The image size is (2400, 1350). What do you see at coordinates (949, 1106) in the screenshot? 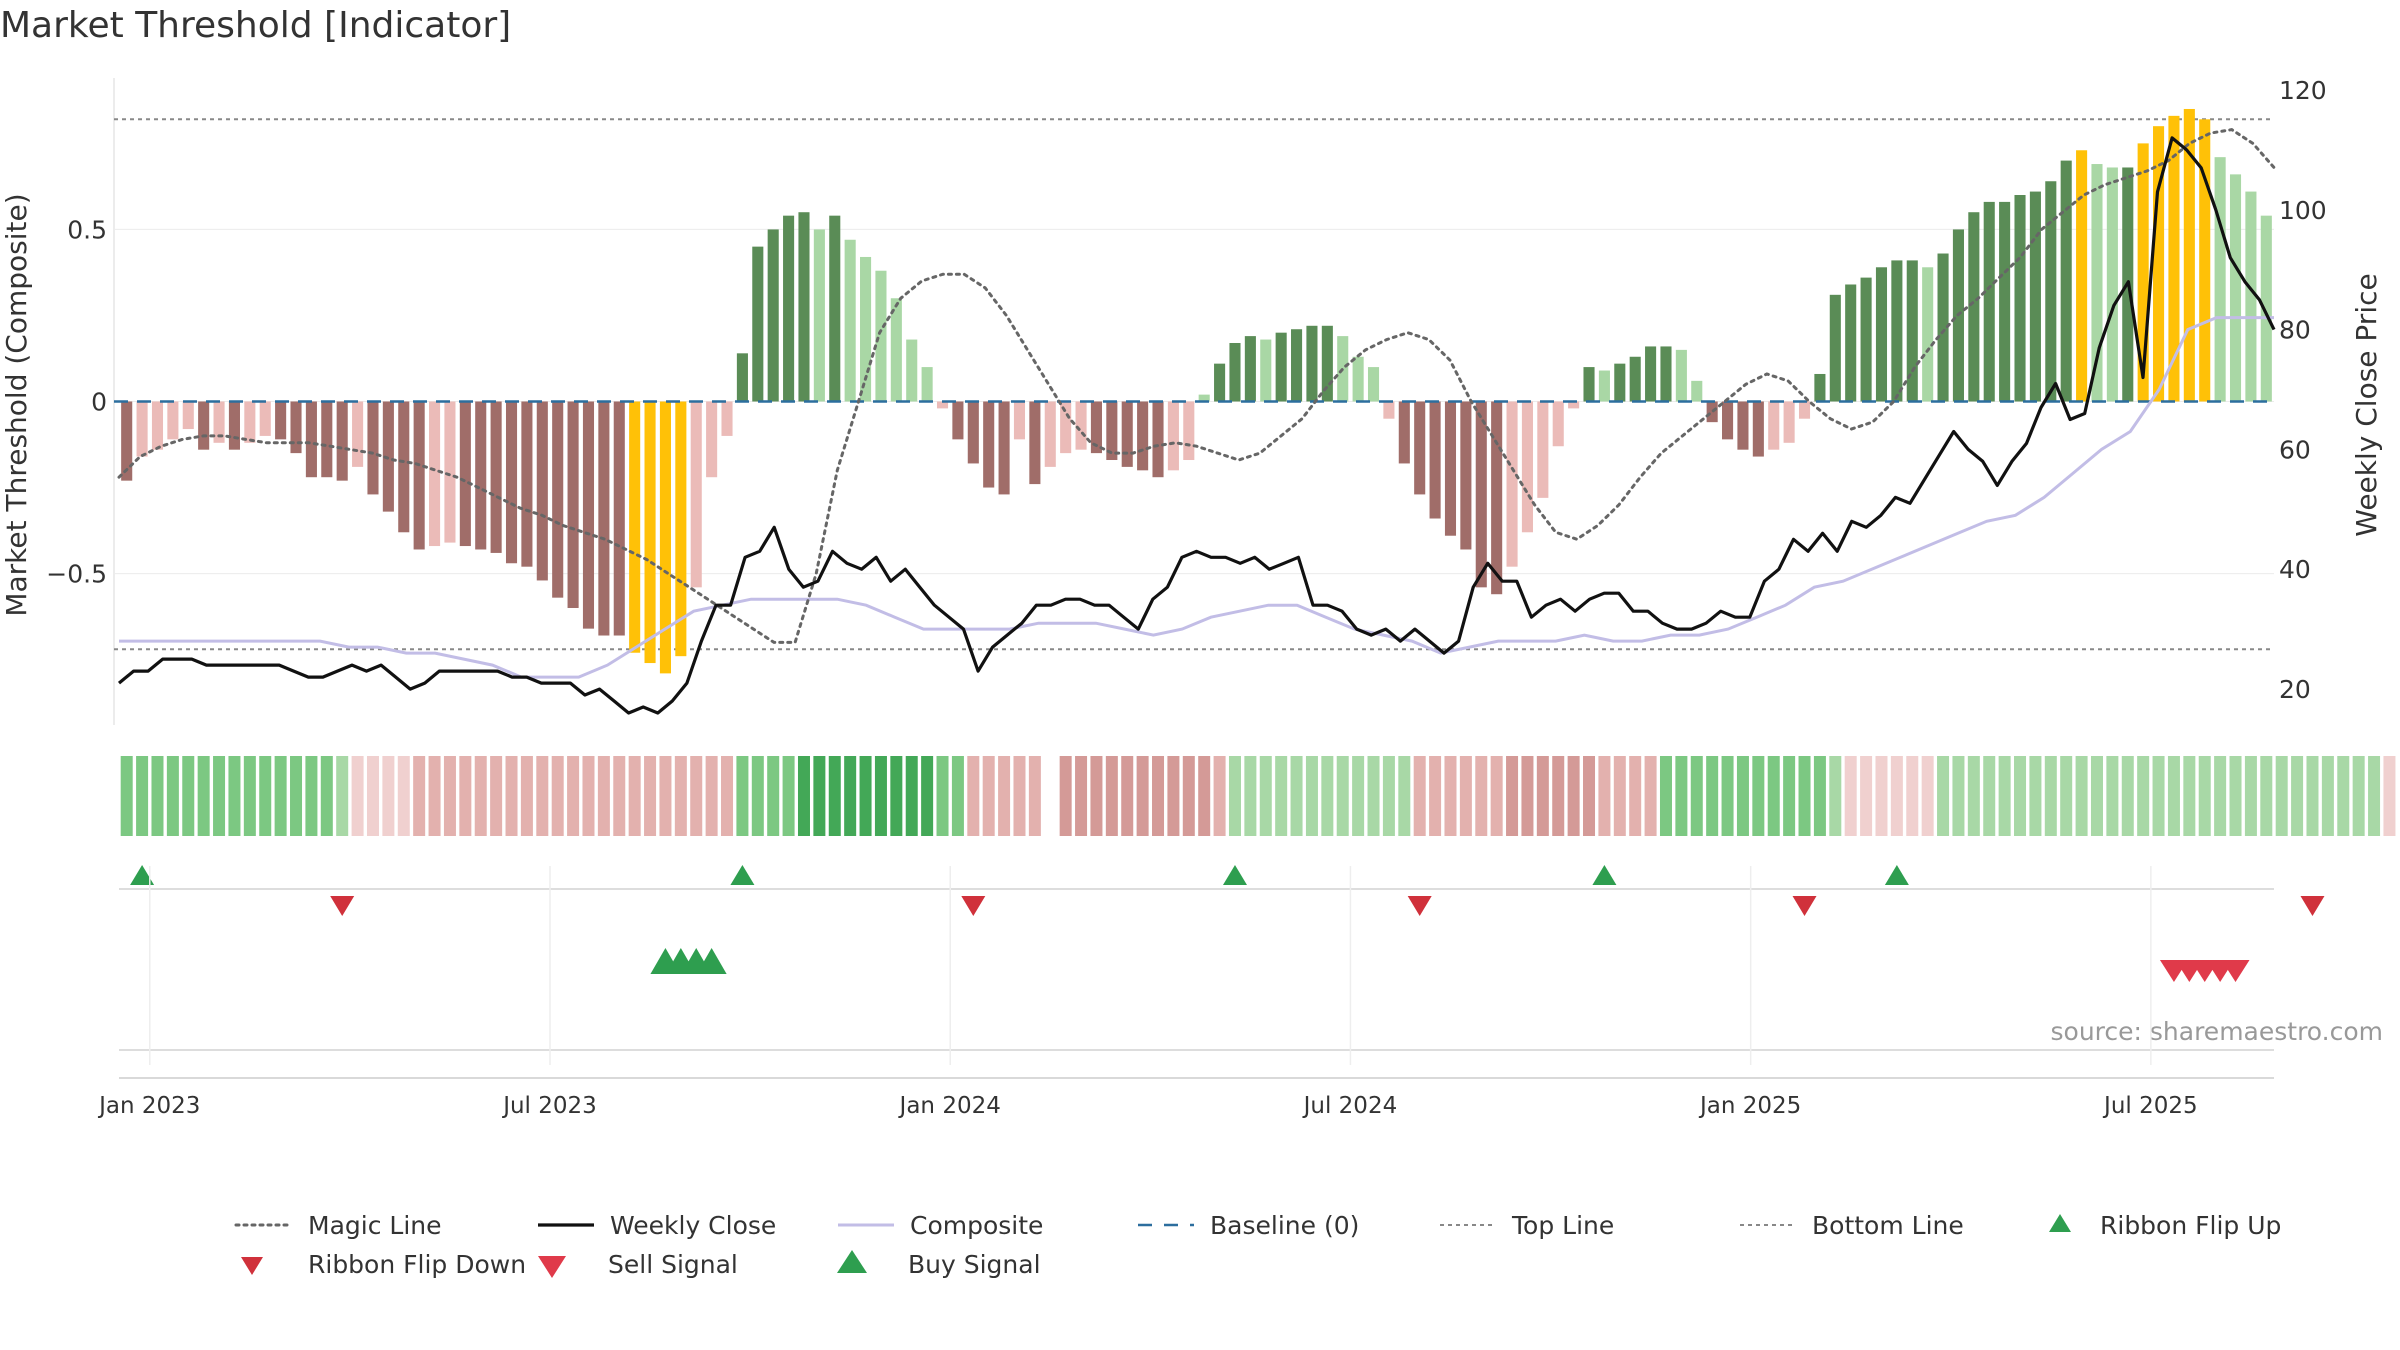
I see `x-tick-label: Jan 2024` at bounding box center [949, 1106].